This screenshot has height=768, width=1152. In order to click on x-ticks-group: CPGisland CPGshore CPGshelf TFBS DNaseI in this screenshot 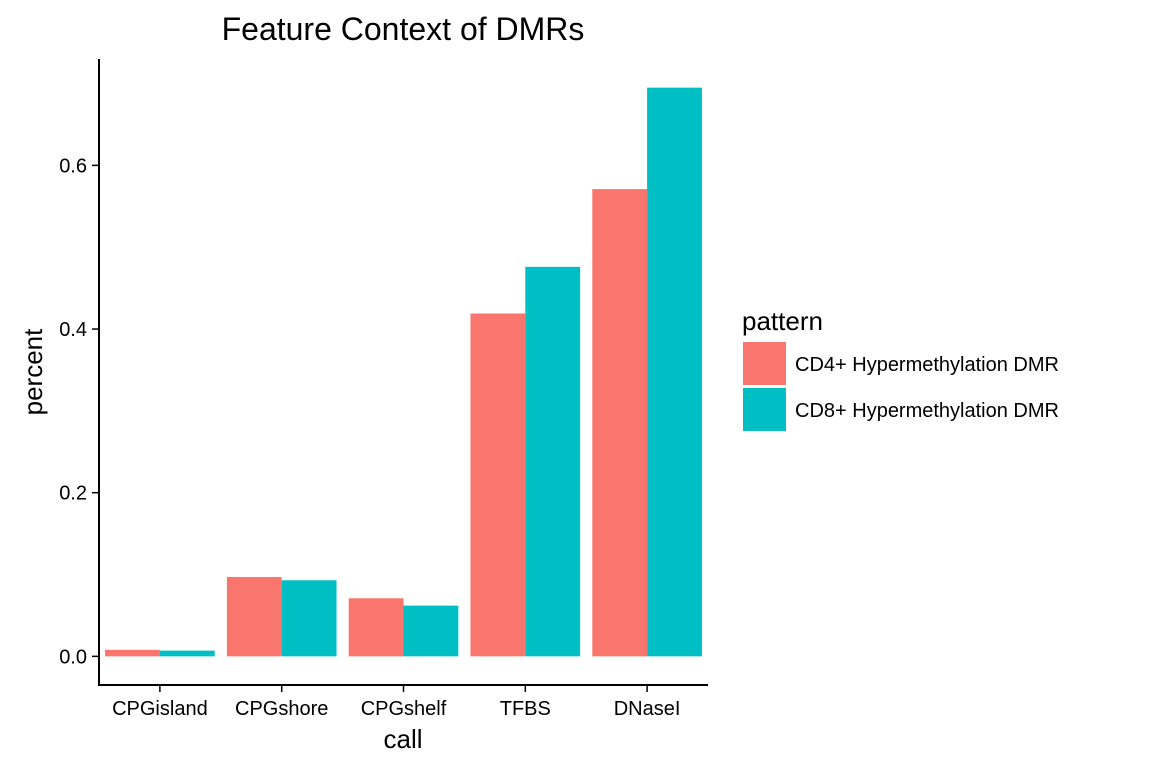, I will do `click(396, 702)`.